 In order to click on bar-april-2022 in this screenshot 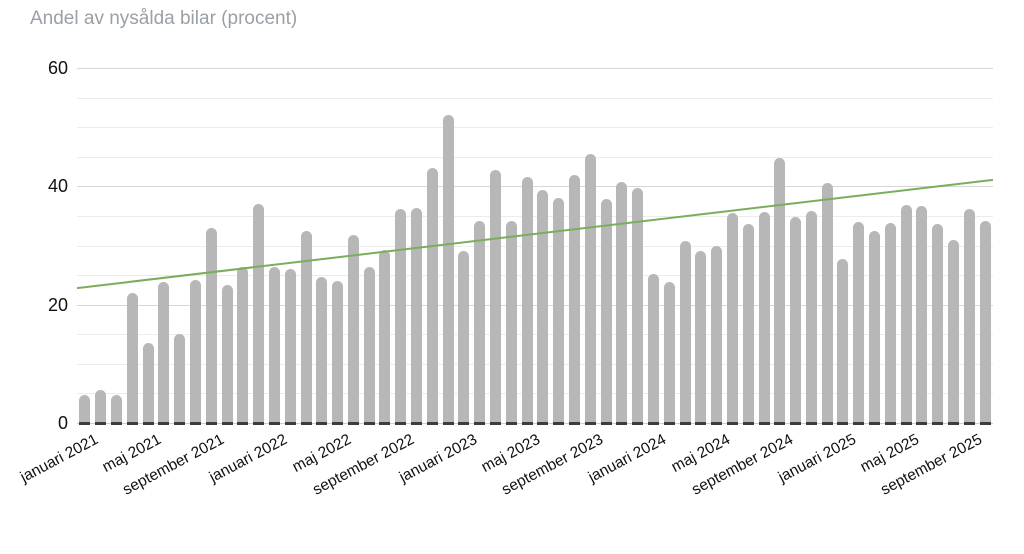, I will do `click(322, 350)`.